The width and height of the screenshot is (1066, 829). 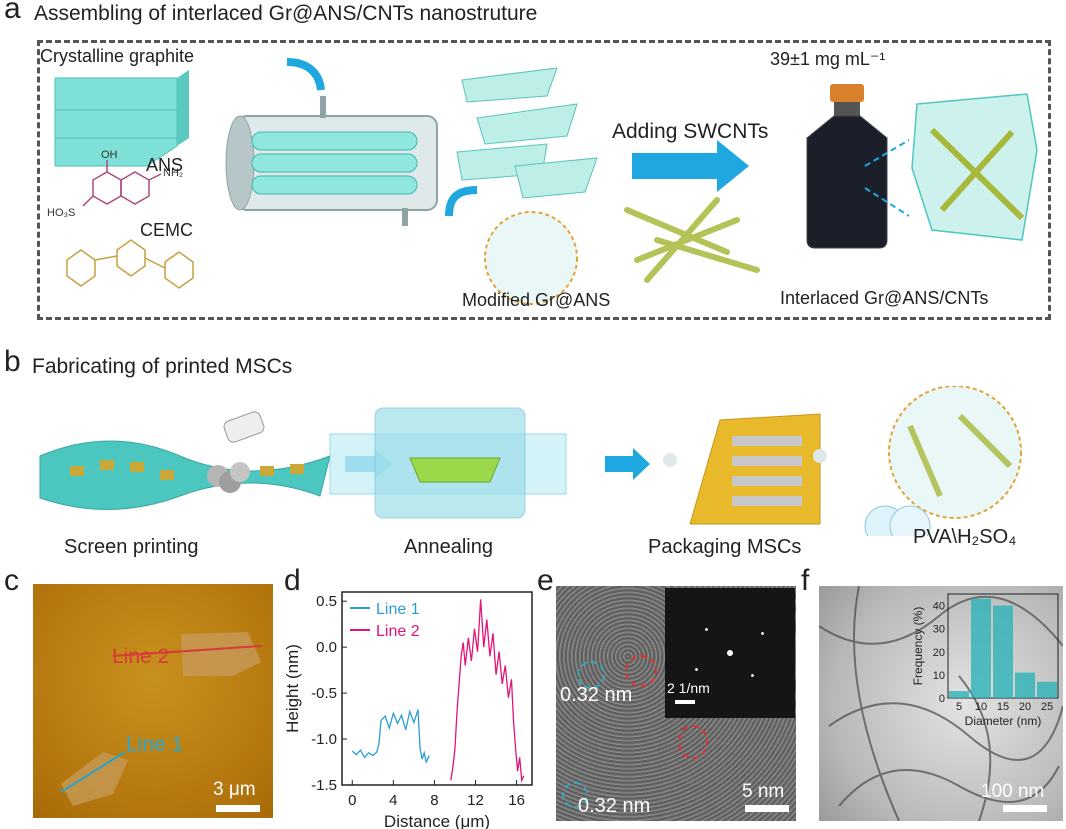 What do you see at coordinates (690, 131) in the screenshot?
I see `adding-swcnts-label: Adding SWCNTs` at bounding box center [690, 131].